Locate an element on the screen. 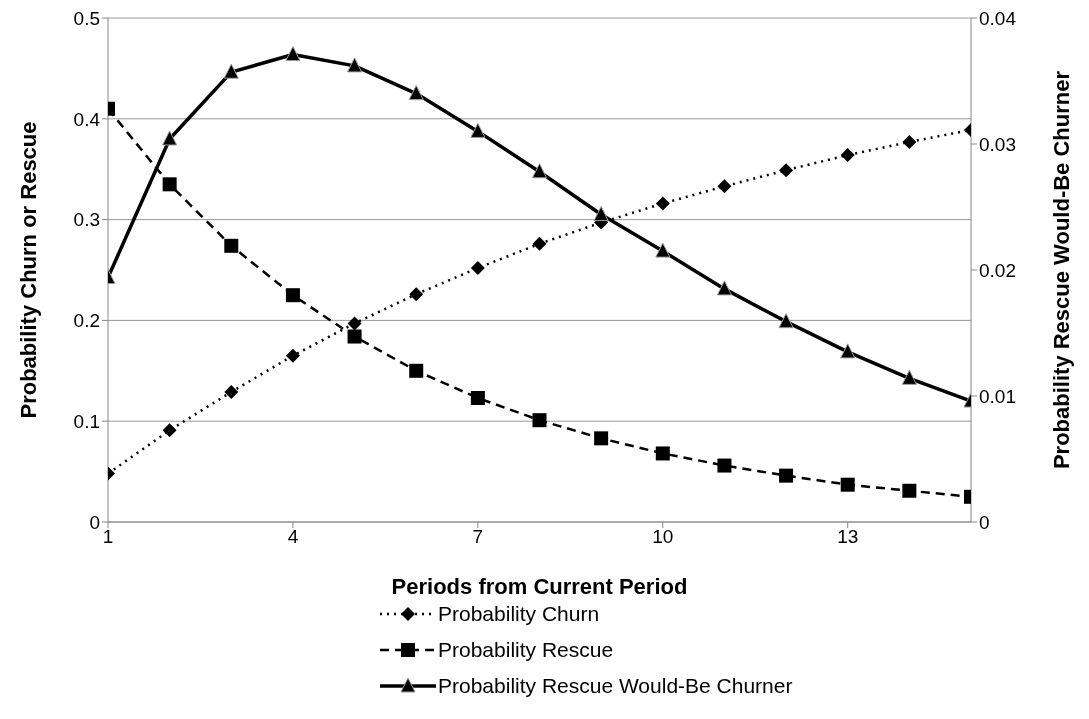 The width and height of the screenshot is (1089, 719). y-tick-label: 0.5 is located at coordinates (86, 18).